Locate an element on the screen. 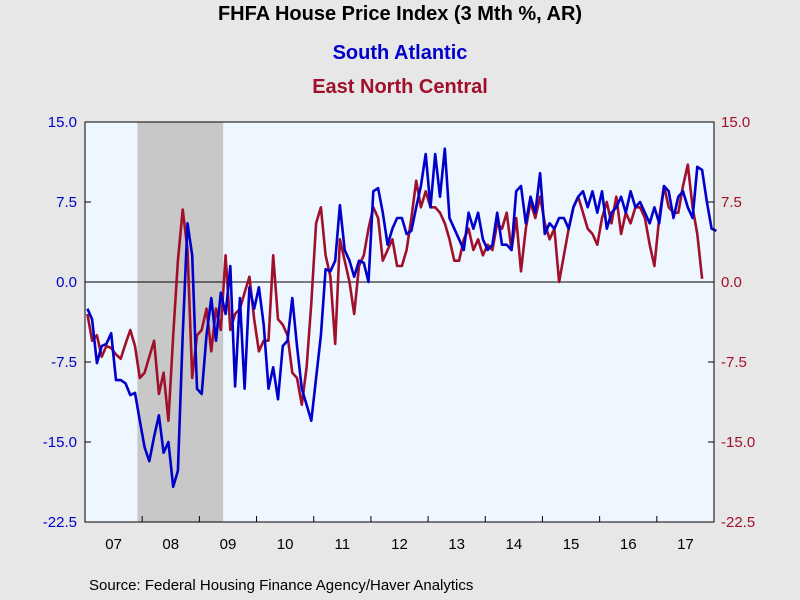 This screenshot has width=800, height=600. y-tick-label-right: 0.0 is located at coordinates (731, 282).